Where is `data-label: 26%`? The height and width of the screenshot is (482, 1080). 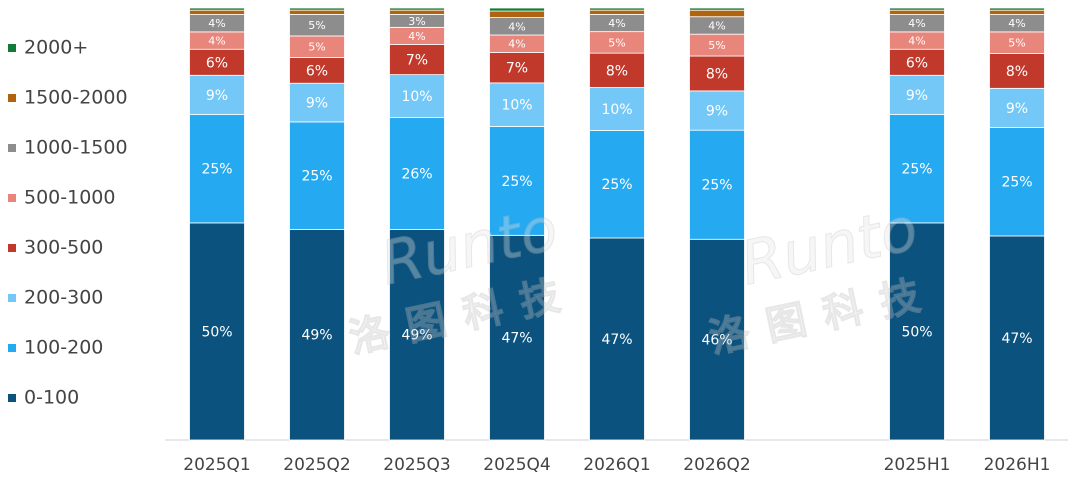
data-label: 26% is located at coordinates (416, 174).